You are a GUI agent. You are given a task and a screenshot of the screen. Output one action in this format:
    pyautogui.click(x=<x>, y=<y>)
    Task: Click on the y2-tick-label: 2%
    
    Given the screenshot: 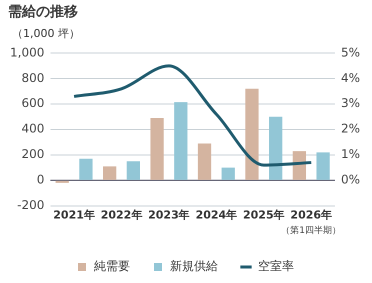 What is the action you would take?
    pyautogui.click(x=350, y=129)
    